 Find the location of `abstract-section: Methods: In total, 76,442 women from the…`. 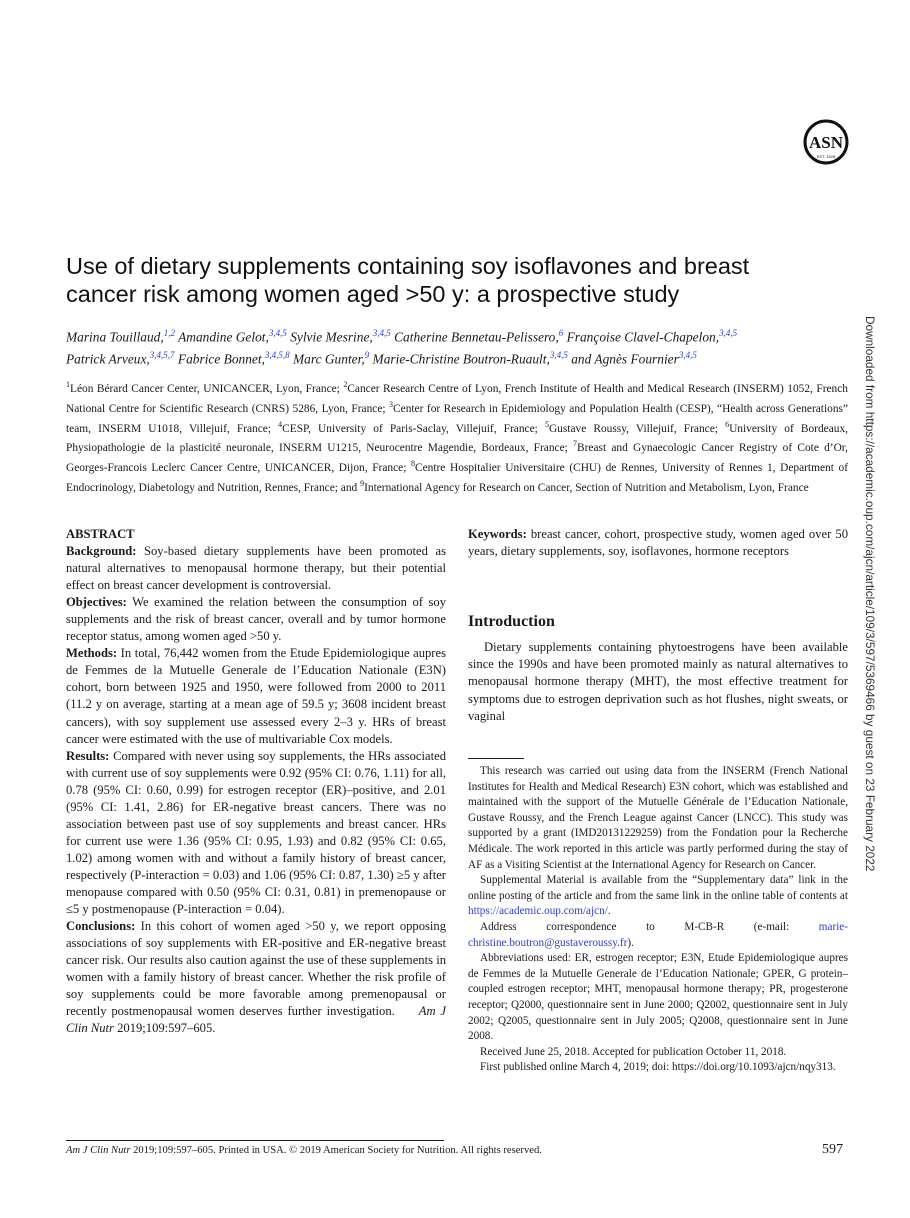

abstract-section: Methods: In total, 76,442 women from the… is located at coordinates (256, 696).